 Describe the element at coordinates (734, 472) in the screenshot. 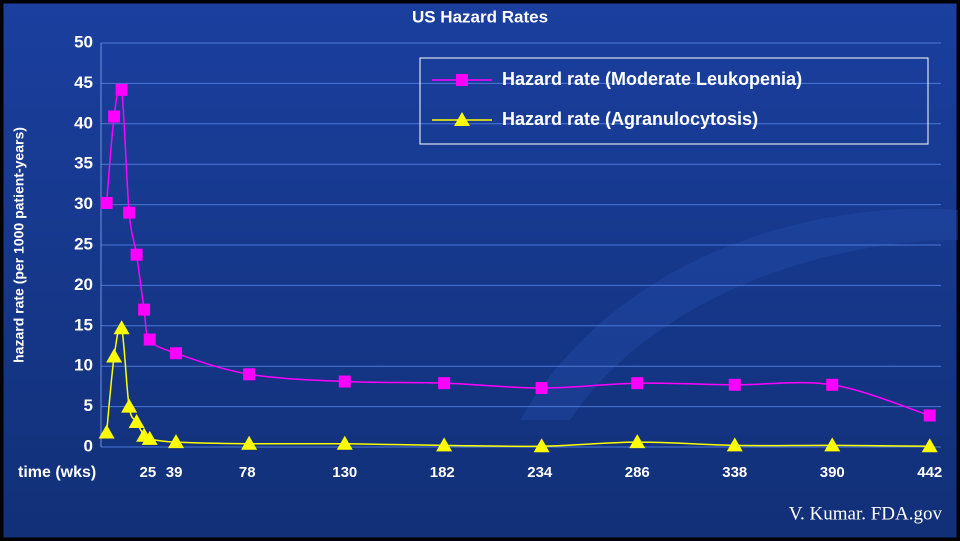

I see `x-tick-label: 338` at that location.